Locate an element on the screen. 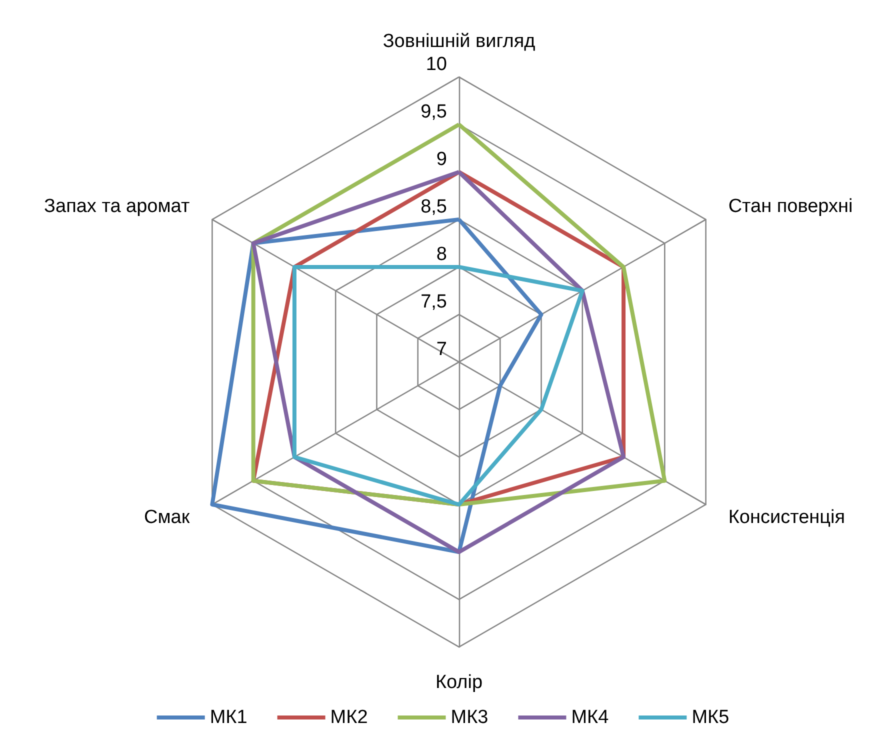 This screenshot has width=886, height=740. legend-label: МК5 is located at coordinates (711, 717).